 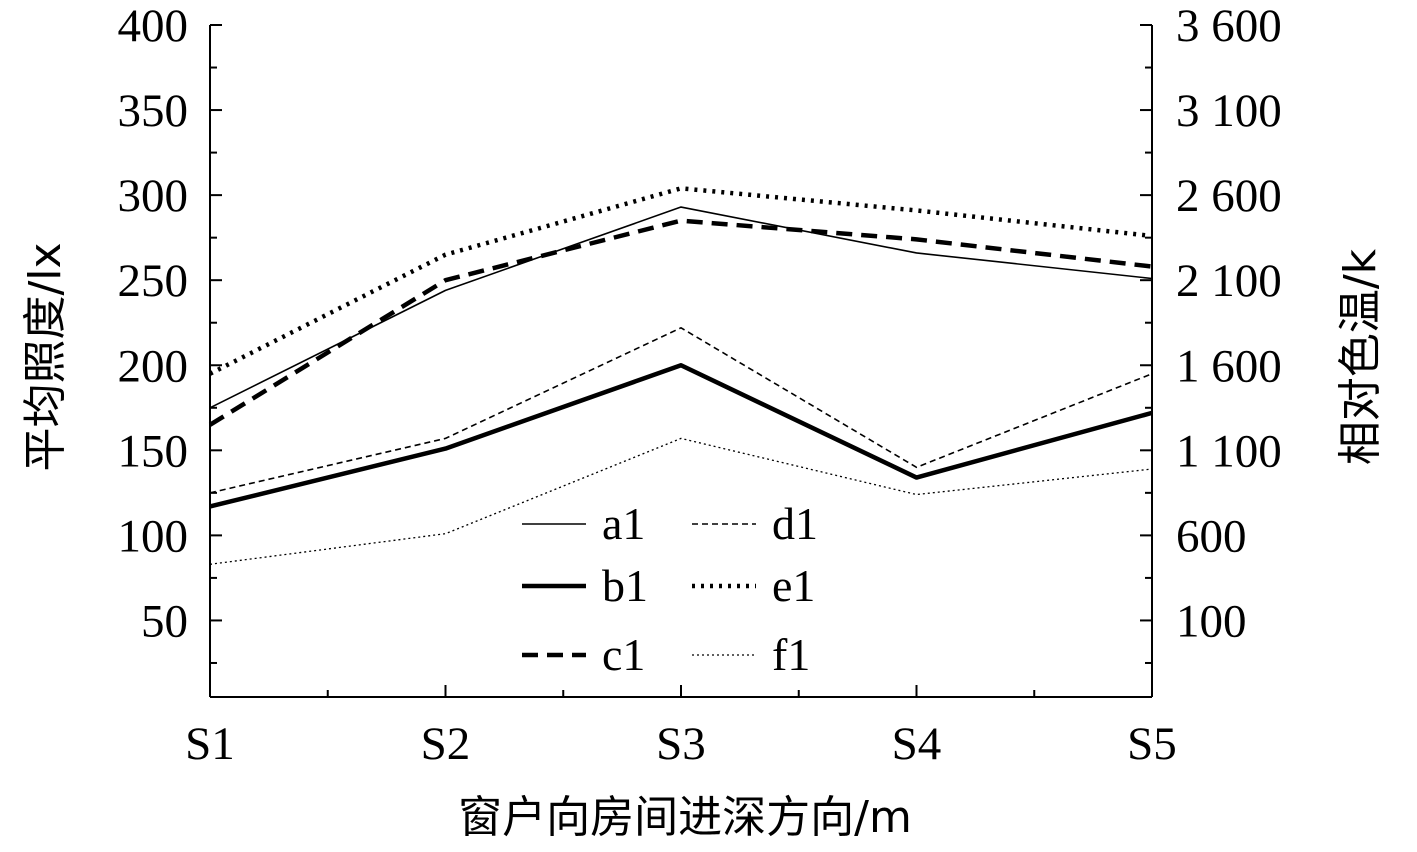 I want to click on y-tick-label-right: 100, so click(x=1211, y=621).